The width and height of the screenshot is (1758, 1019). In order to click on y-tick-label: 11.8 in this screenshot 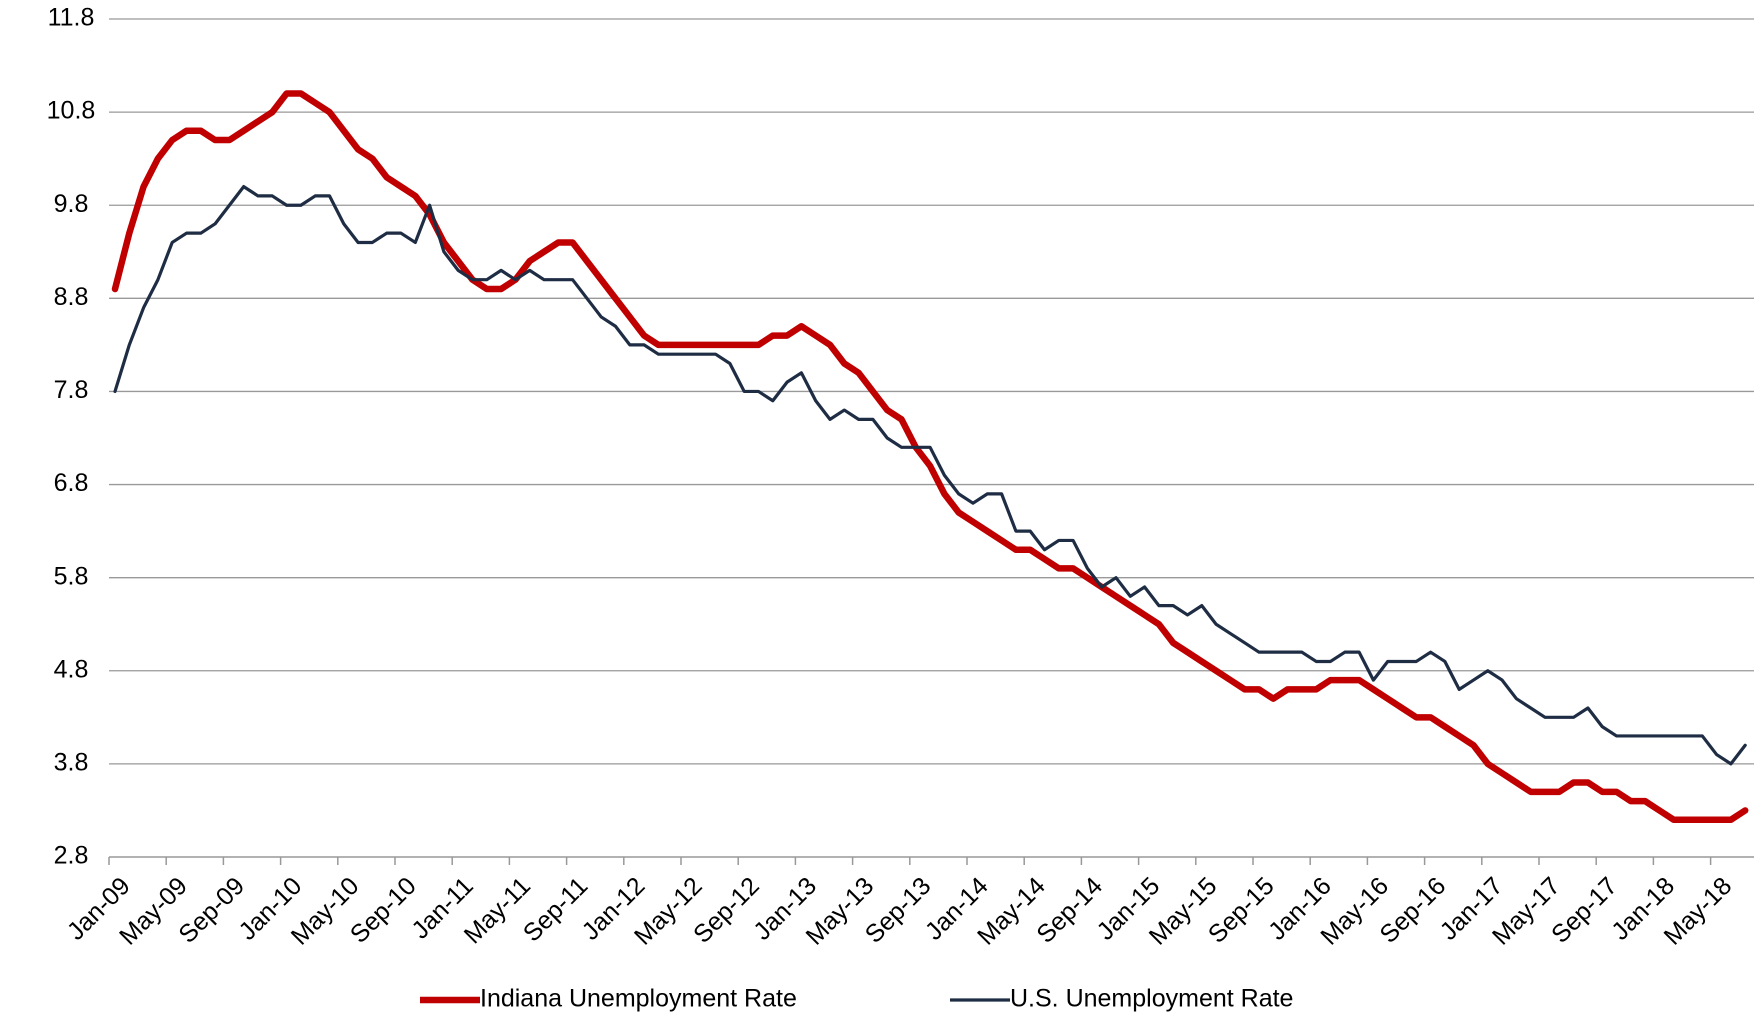, I will do `click(71, 18)`.